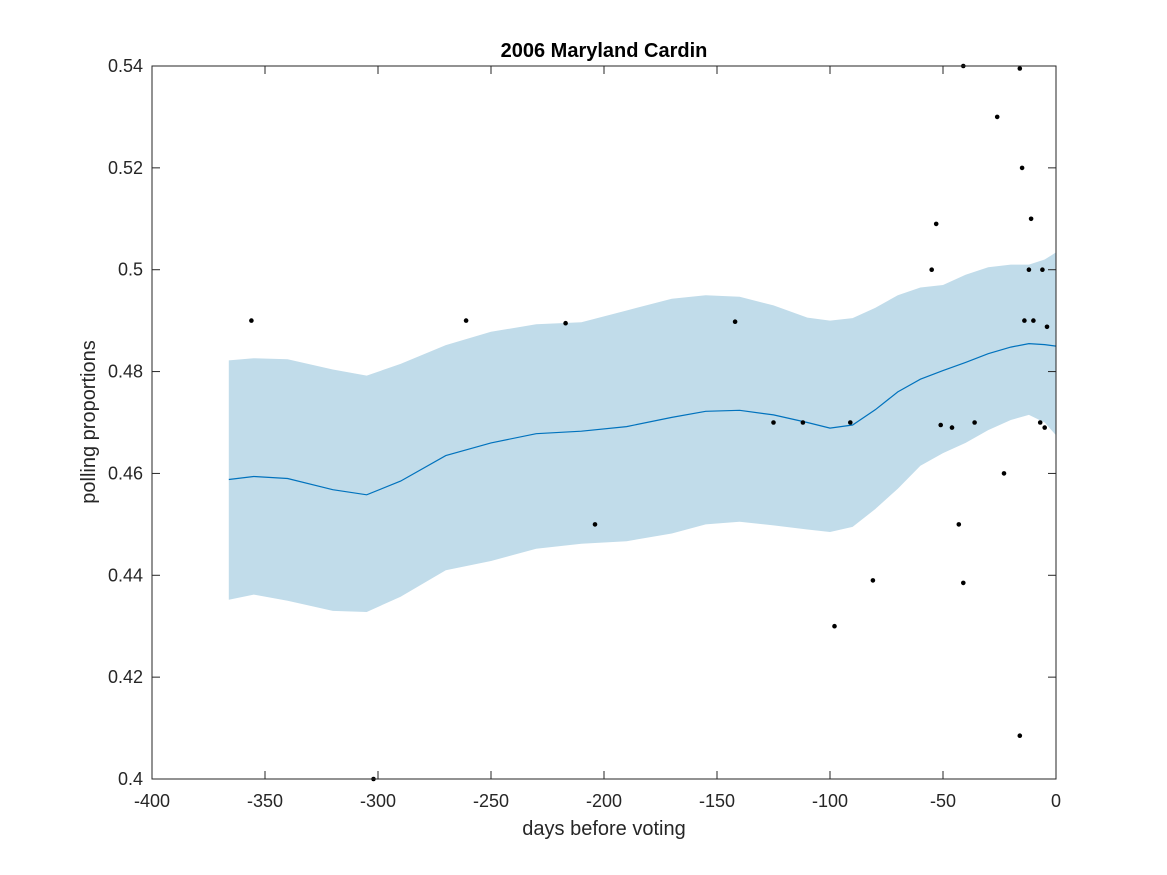 The image size is (1167, 875). I want to click on x-tick-label: -400, so click(152, 801).